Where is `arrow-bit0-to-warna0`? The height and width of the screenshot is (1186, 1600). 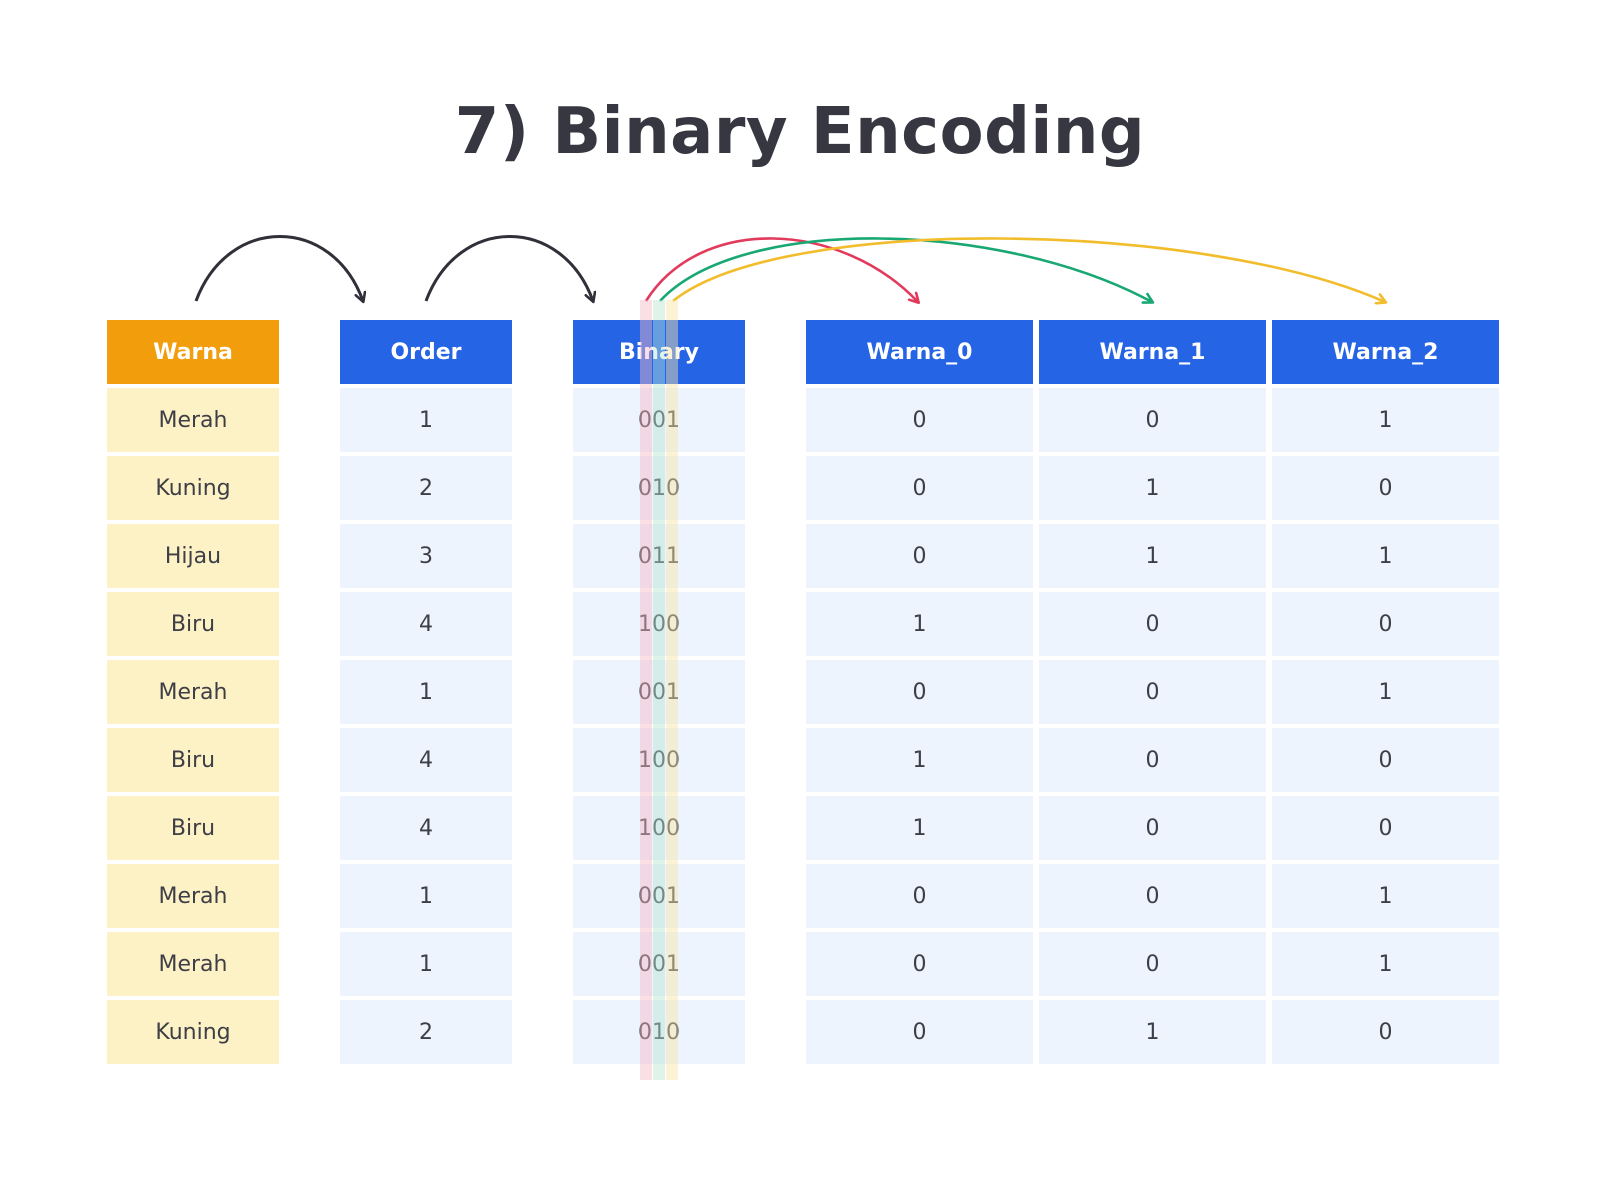
arrow-bit0-to-warna0 is located at coordinates (781, 269).